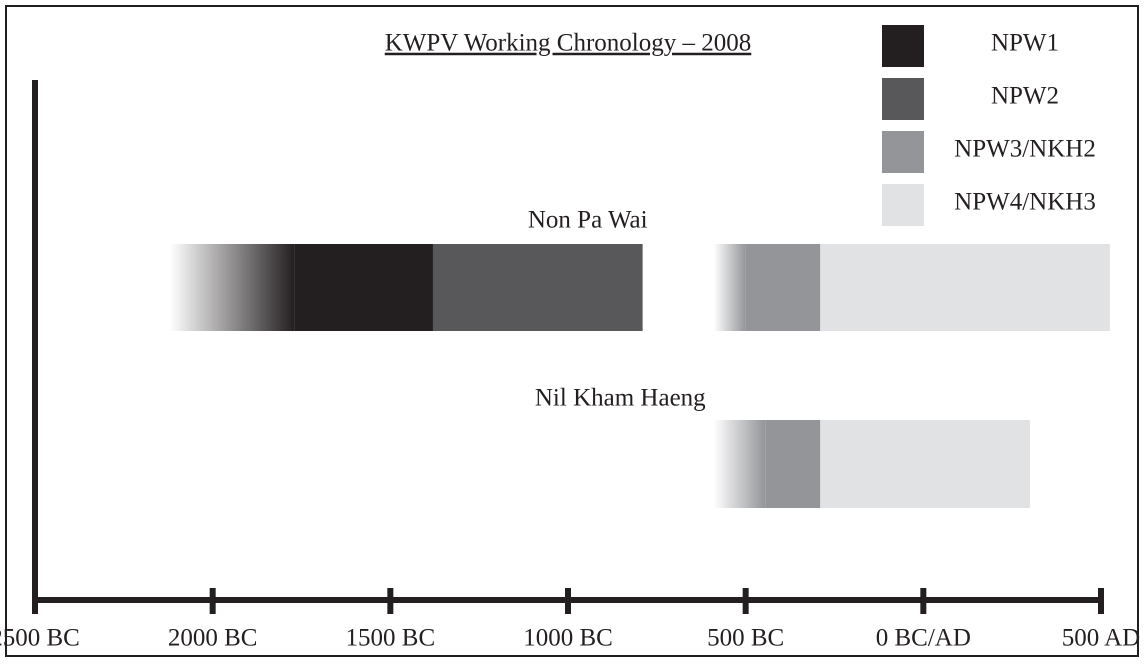 This screenshot has width=1144, height=664. Describe the element at coordinates (391, 638) in the screenshot. I see `x-tick-label: 1500 BC` at that location.